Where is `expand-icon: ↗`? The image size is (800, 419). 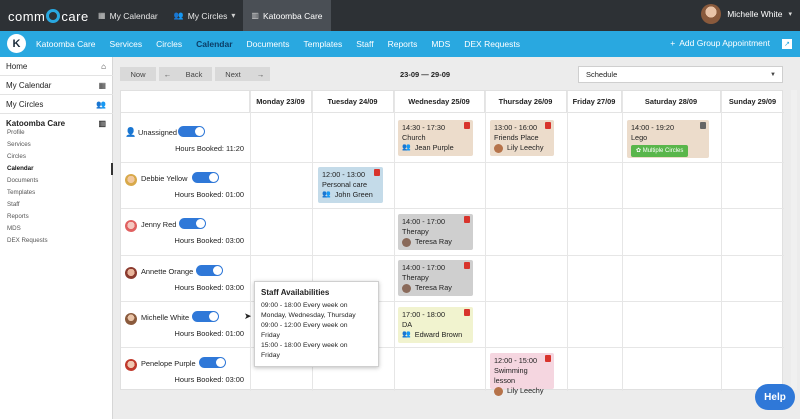
expand-icon: ↗ is located at coordinates (787, 44).